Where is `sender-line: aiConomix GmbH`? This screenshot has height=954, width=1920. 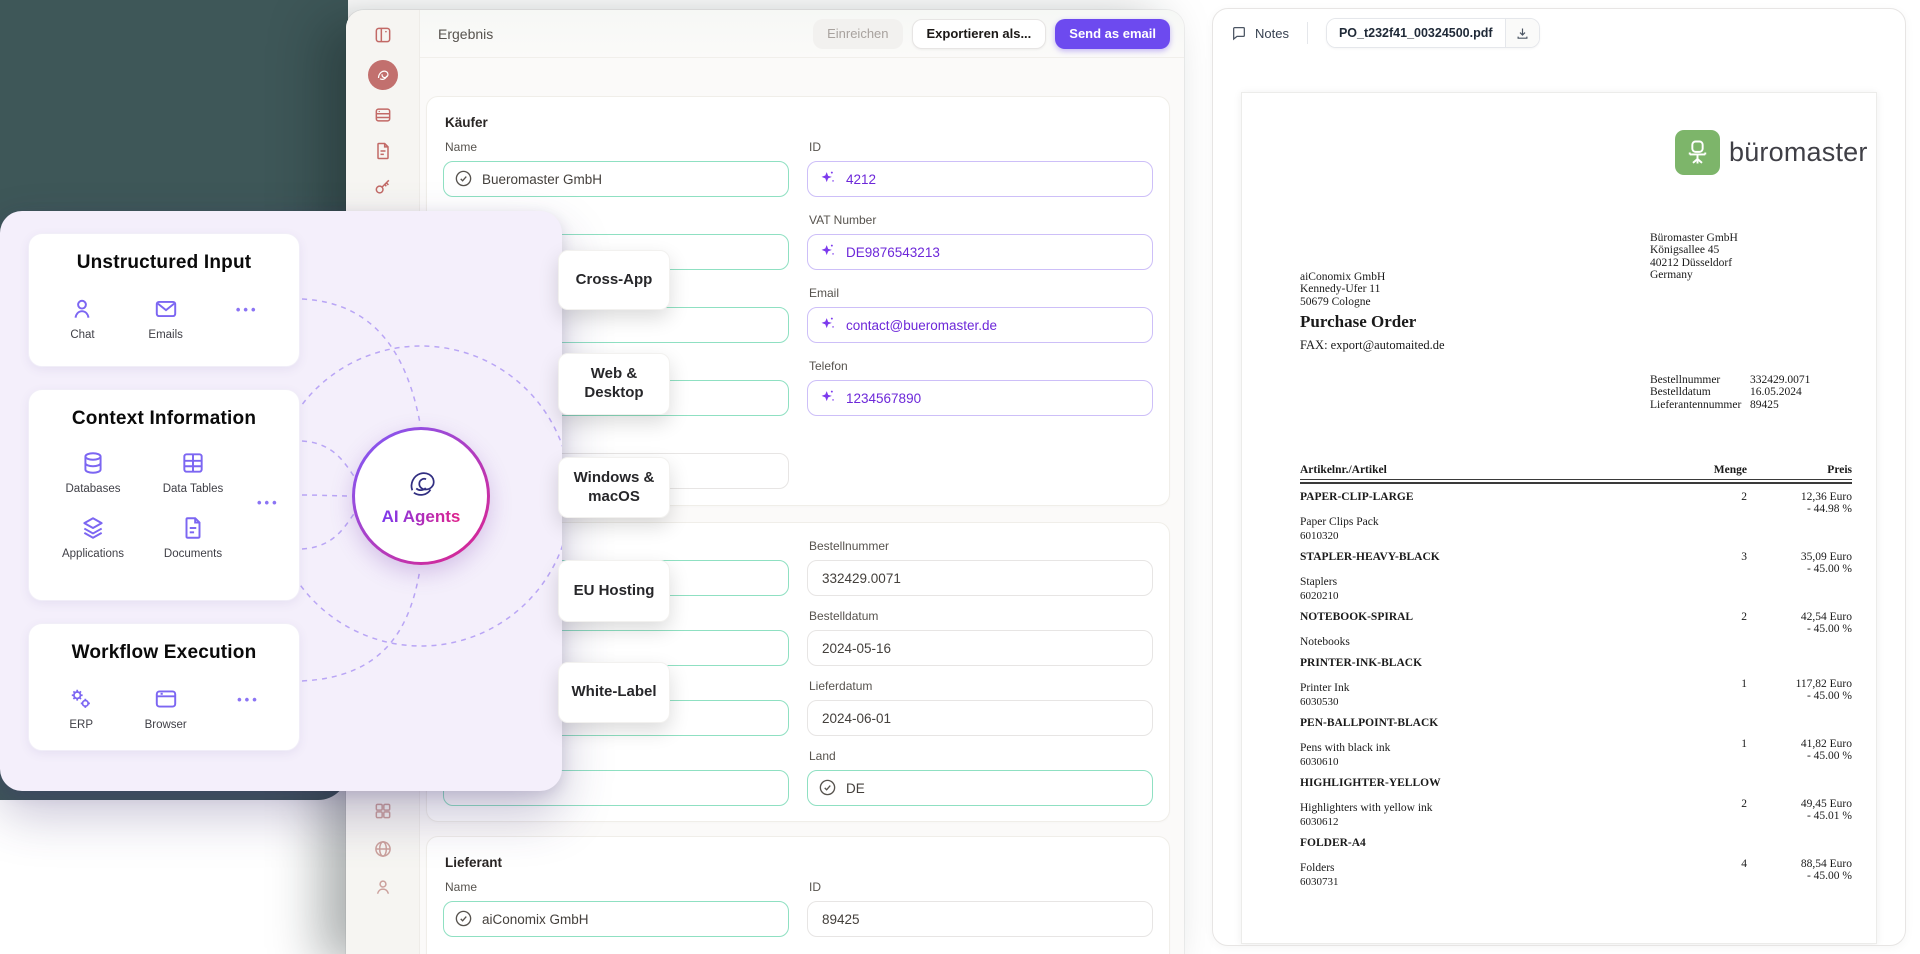
sender-line: aiConomix GmbH is located at coordinates (1343, 277).